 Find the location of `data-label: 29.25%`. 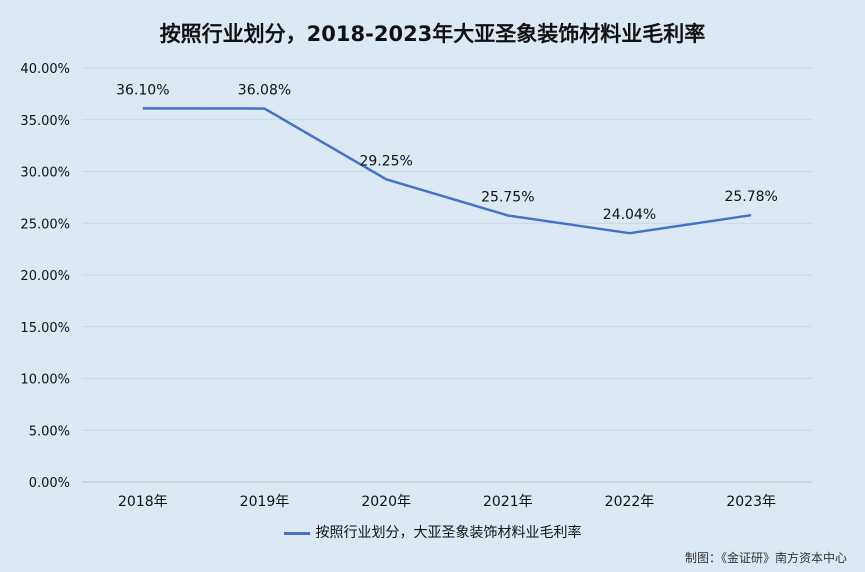

data-label: 29.25% is located at coordinates (385, 161).